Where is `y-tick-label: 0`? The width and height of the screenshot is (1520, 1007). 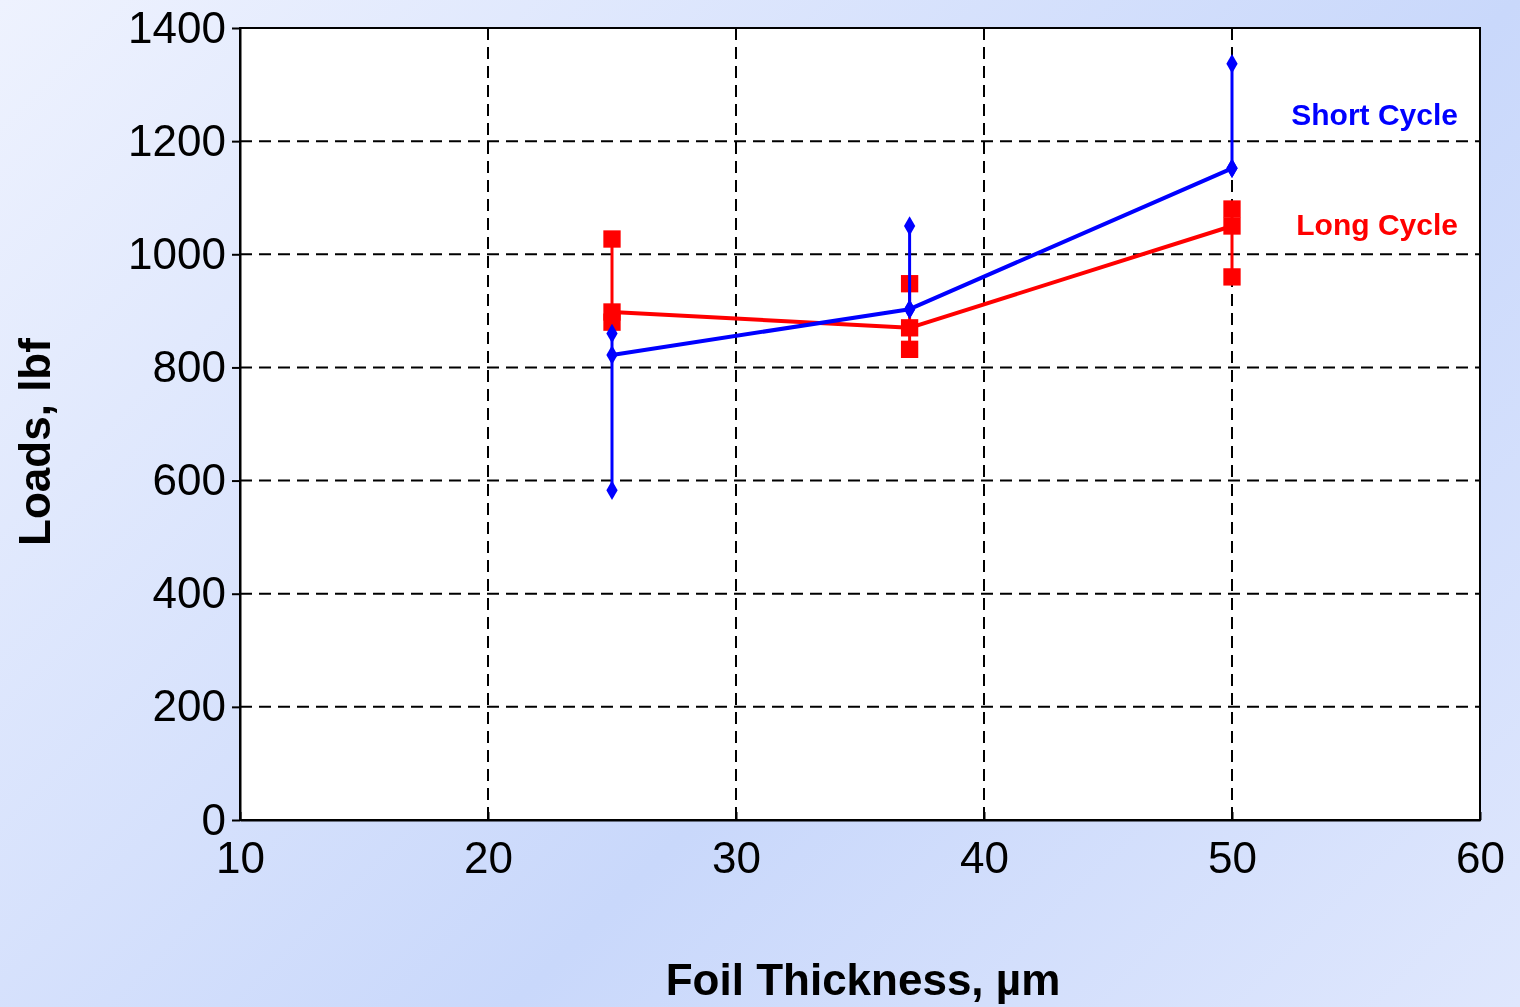 y-tick-label: 0 is located at coordinates (213, 819).